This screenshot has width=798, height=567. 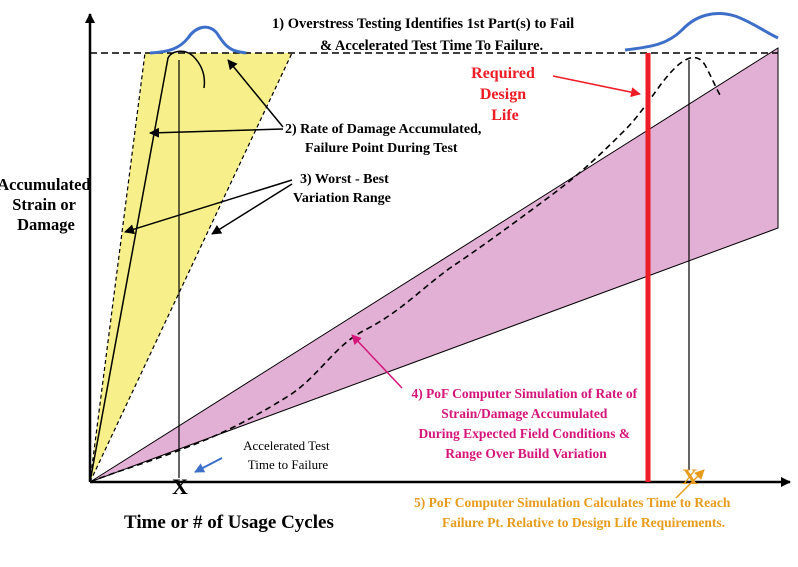 I want to click on note2-arrow-b, so click(x=216, y=132).